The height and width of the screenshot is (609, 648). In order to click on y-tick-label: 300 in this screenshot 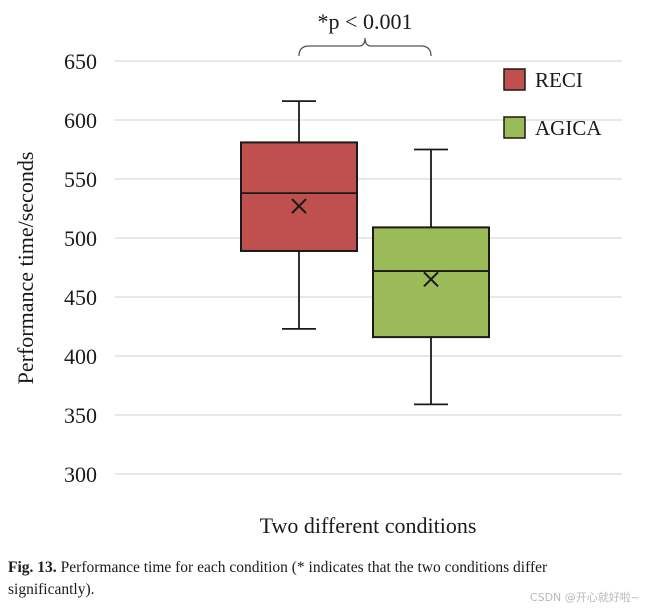, I will do `click(80, 474)`.